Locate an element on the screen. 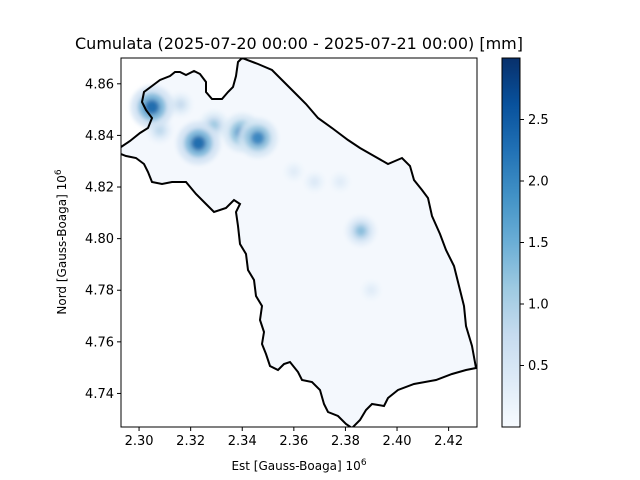  x-tick-label: 2.32 is located at coordinates (190, 441).